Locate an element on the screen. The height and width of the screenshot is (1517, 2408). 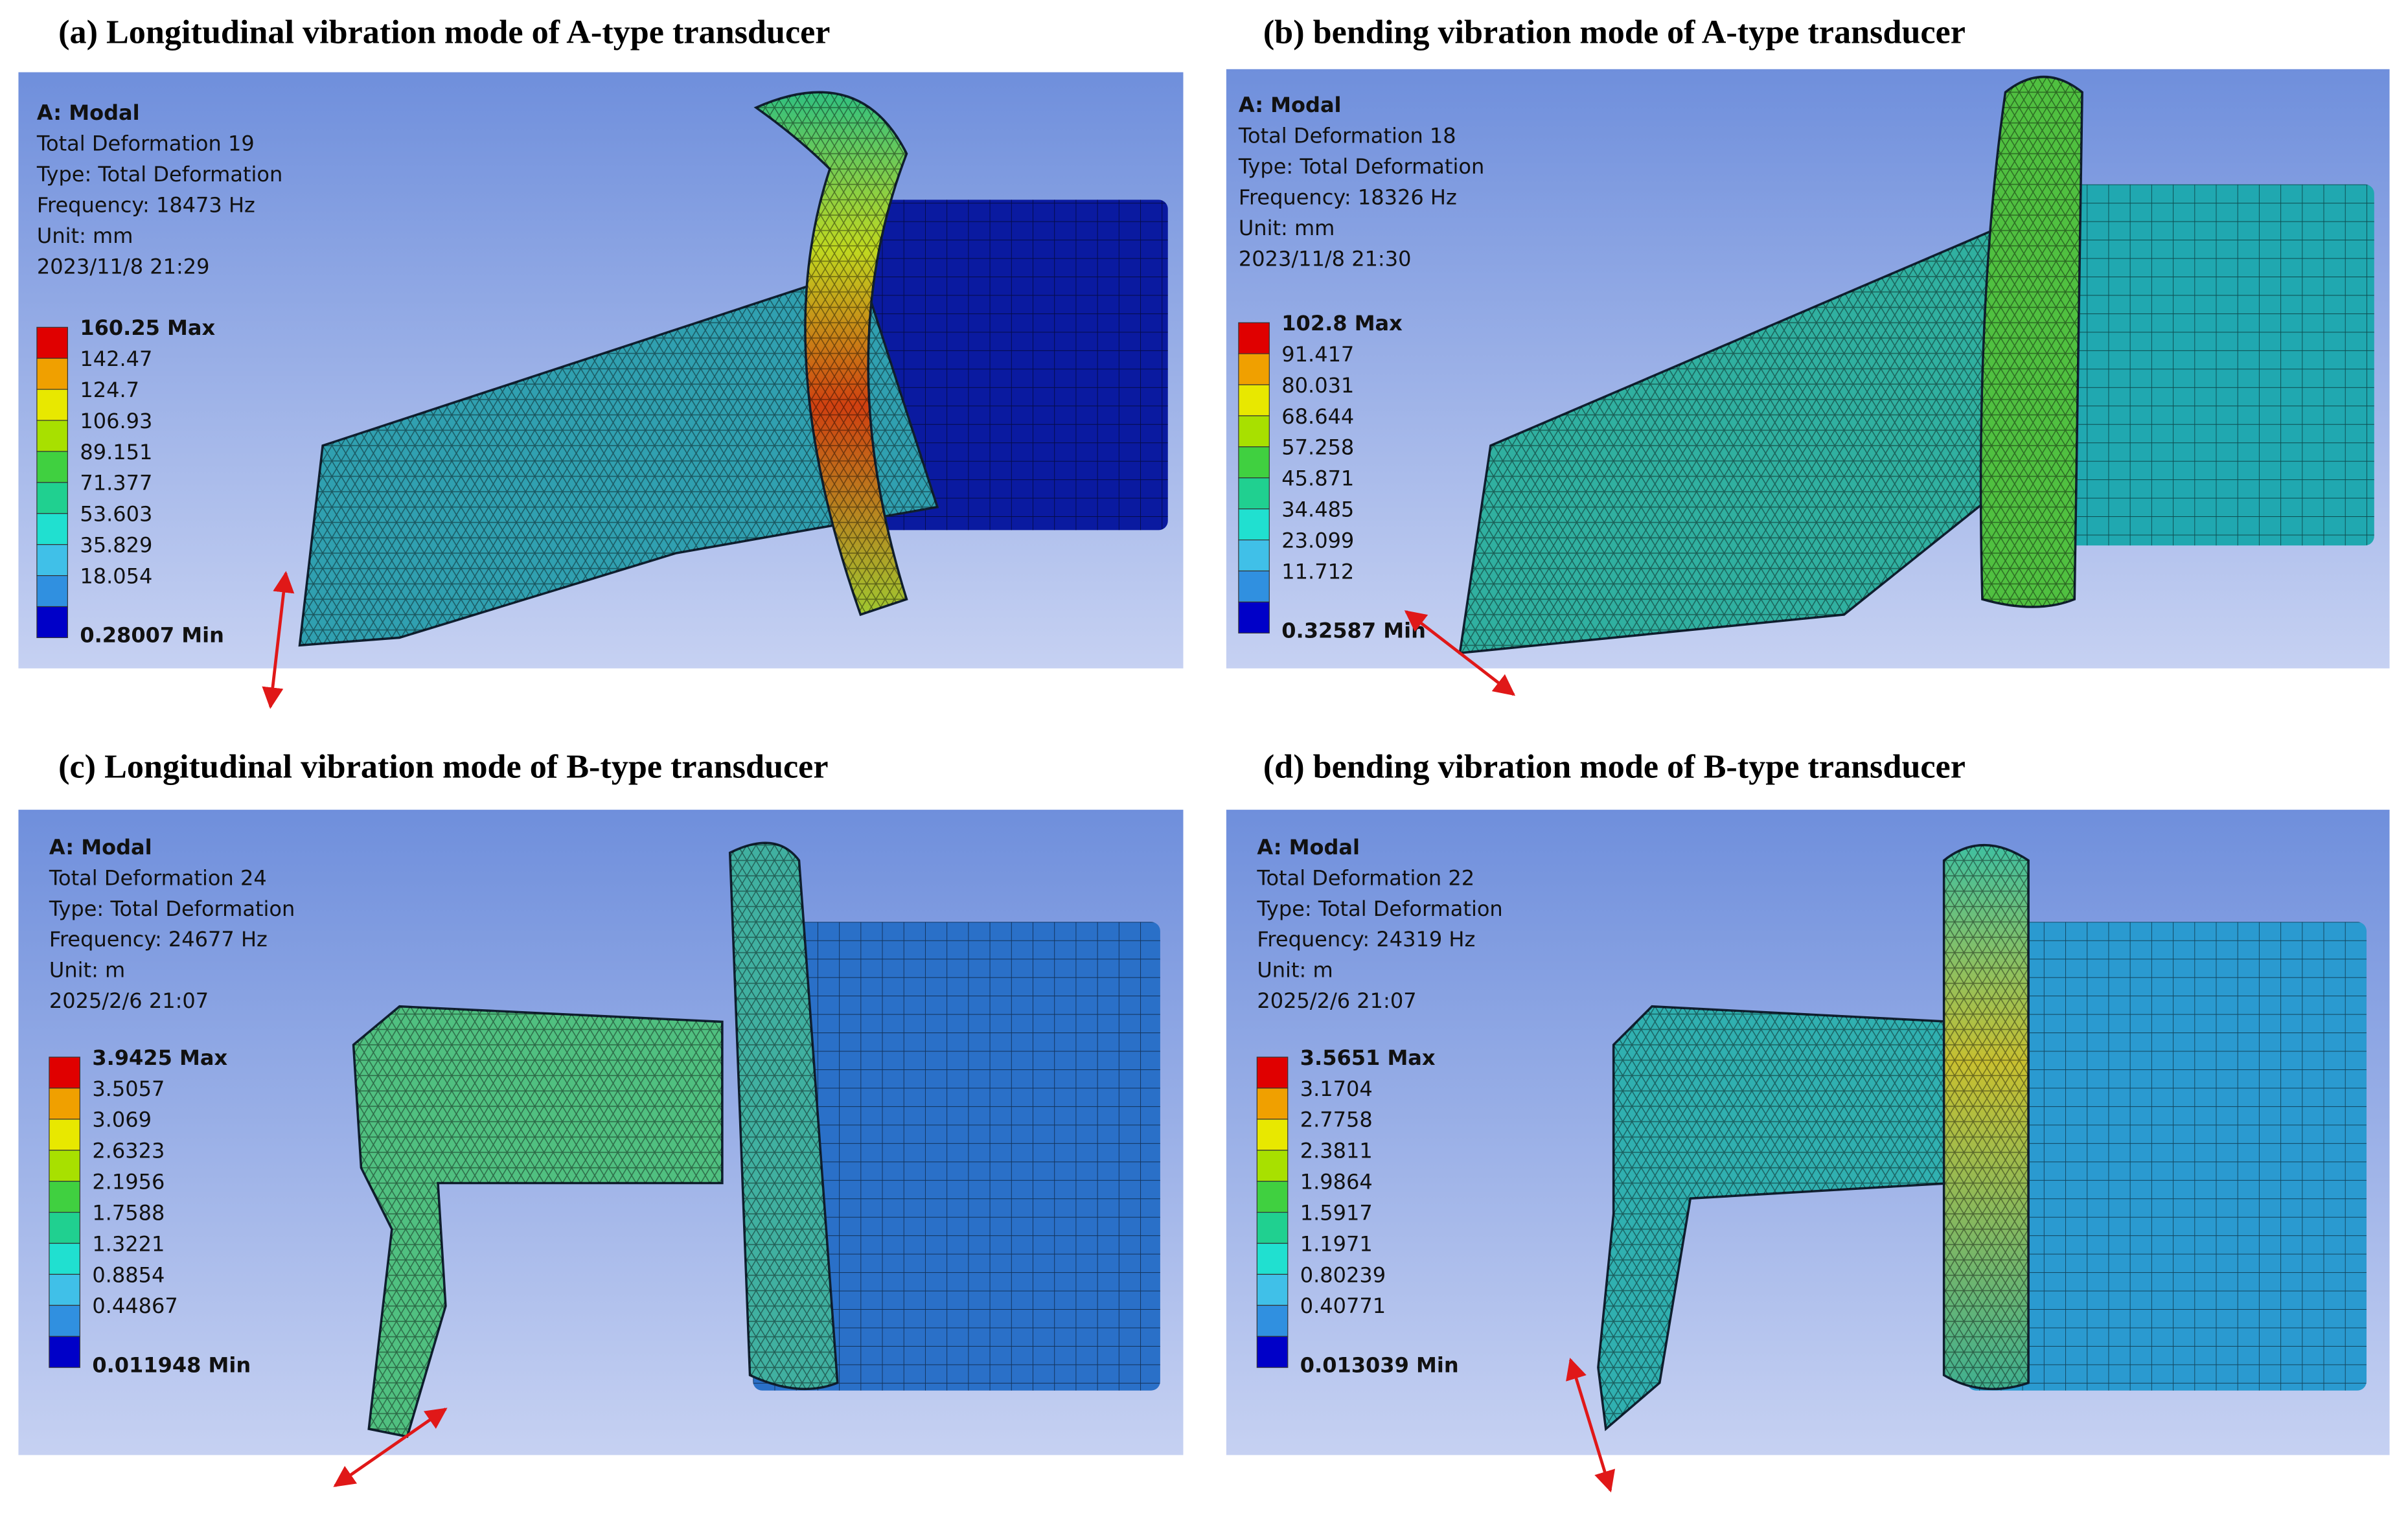
legend-label: 23.099 is located at coordinates (1317, 540).